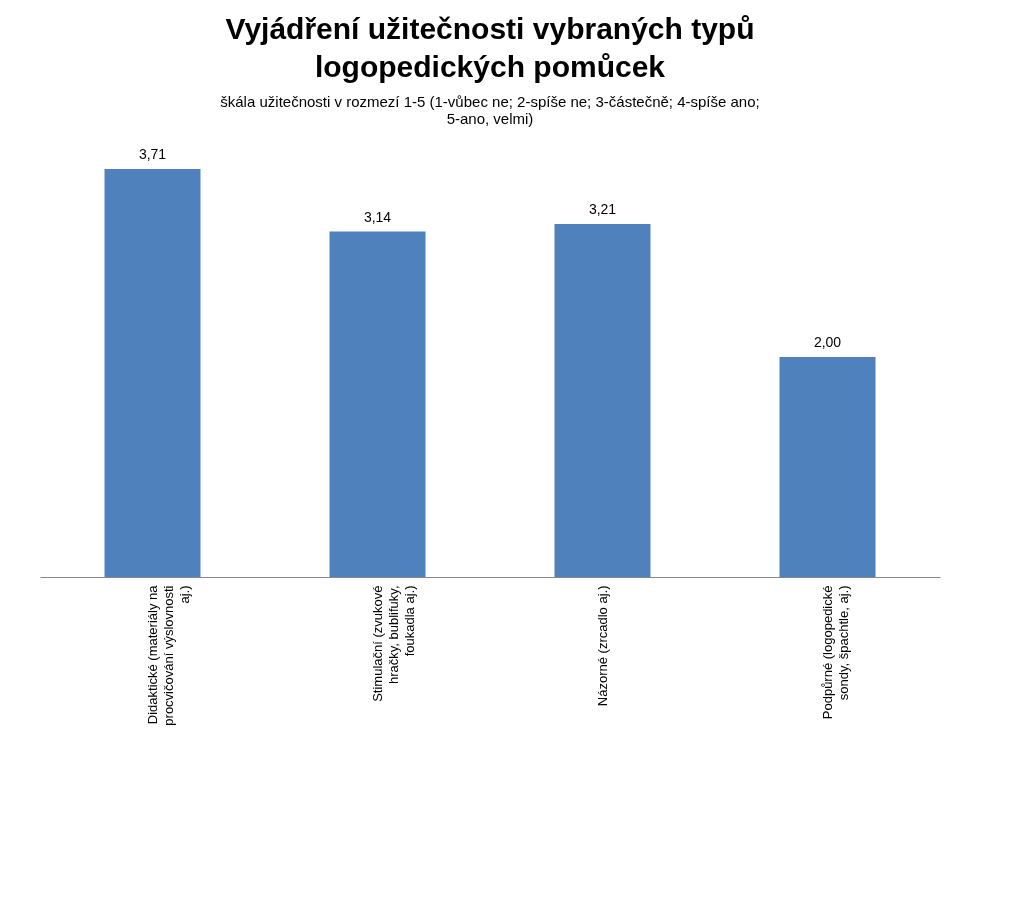  I want to click on data-label: 3,71, so click(152, 153).